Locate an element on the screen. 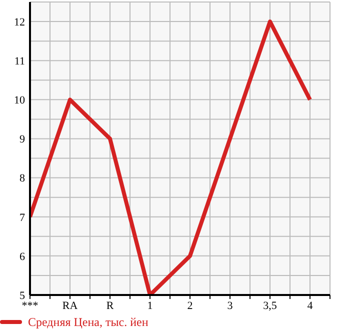 Image resolution: width=345 pixels, height=335 pixels. x-tick-label: R is located at coordinates (110, 306).